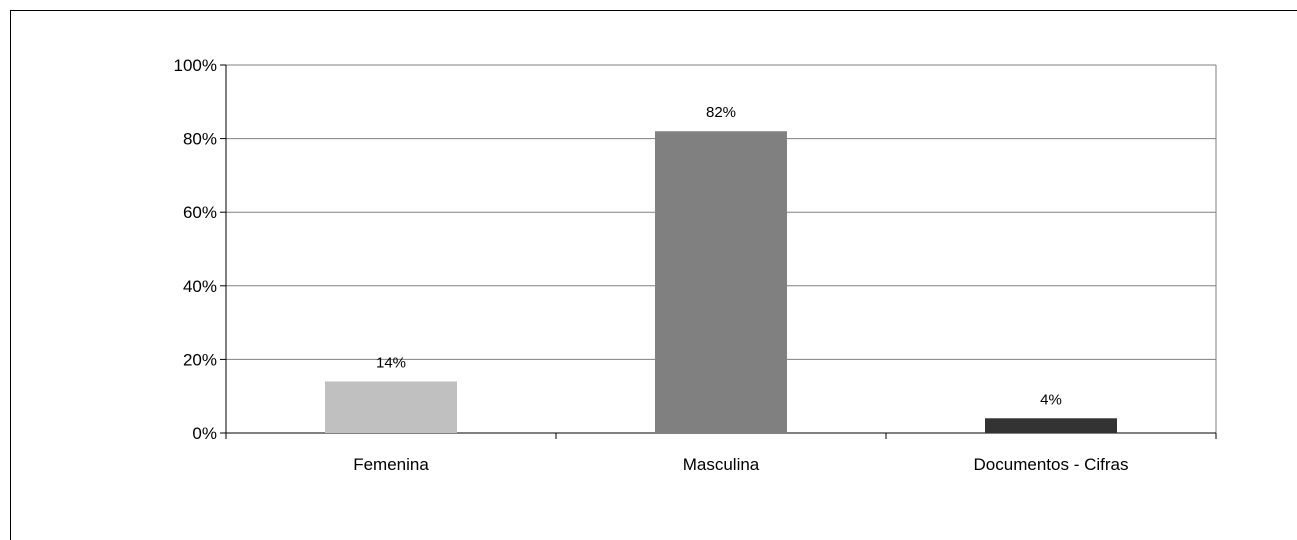  Describe the element at coordinates (1051, 399) in the screenshot. I see `data-label: 4%` at that location.